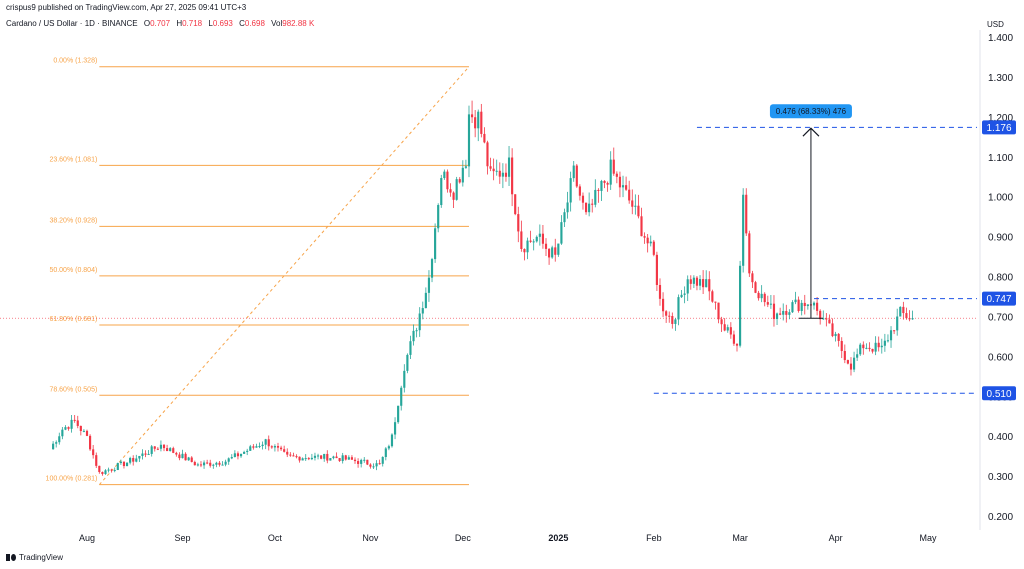  I want to click on fib-level-label: 23.60% (1.081), so click(73, 159).